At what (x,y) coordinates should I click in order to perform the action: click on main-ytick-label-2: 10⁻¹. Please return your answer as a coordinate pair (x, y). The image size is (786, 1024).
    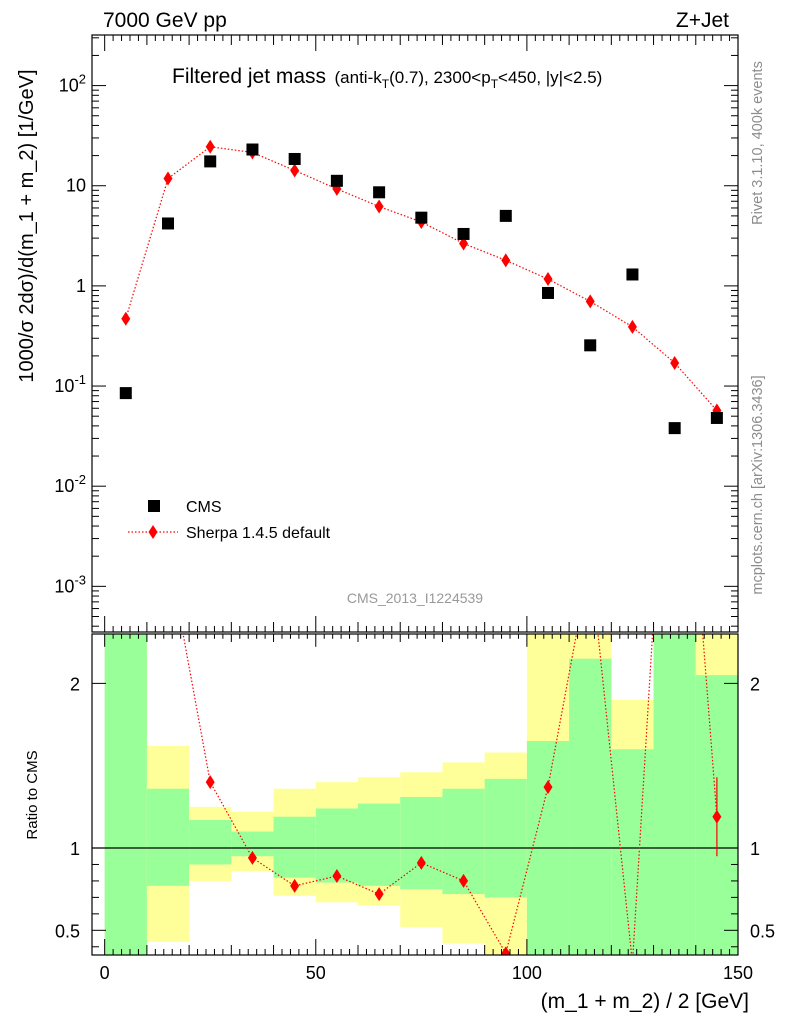
    Looking at the image, I should click on (70, 384).